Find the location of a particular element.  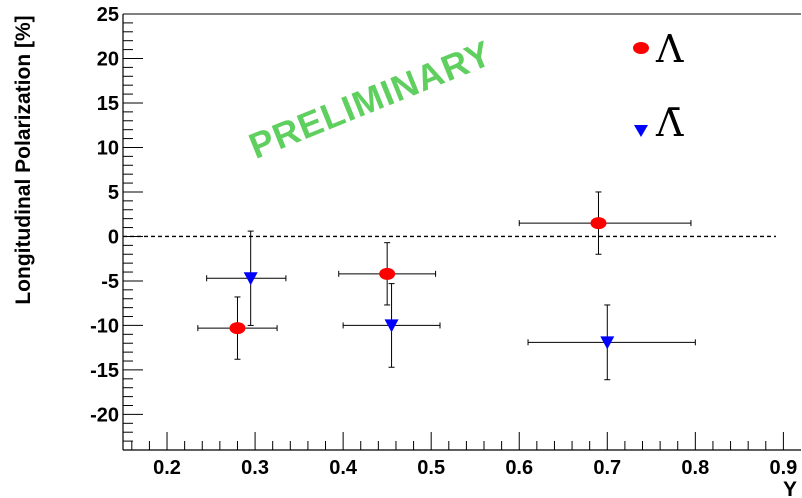

y-tick-label: -10 is located at coordinates (104, 326).